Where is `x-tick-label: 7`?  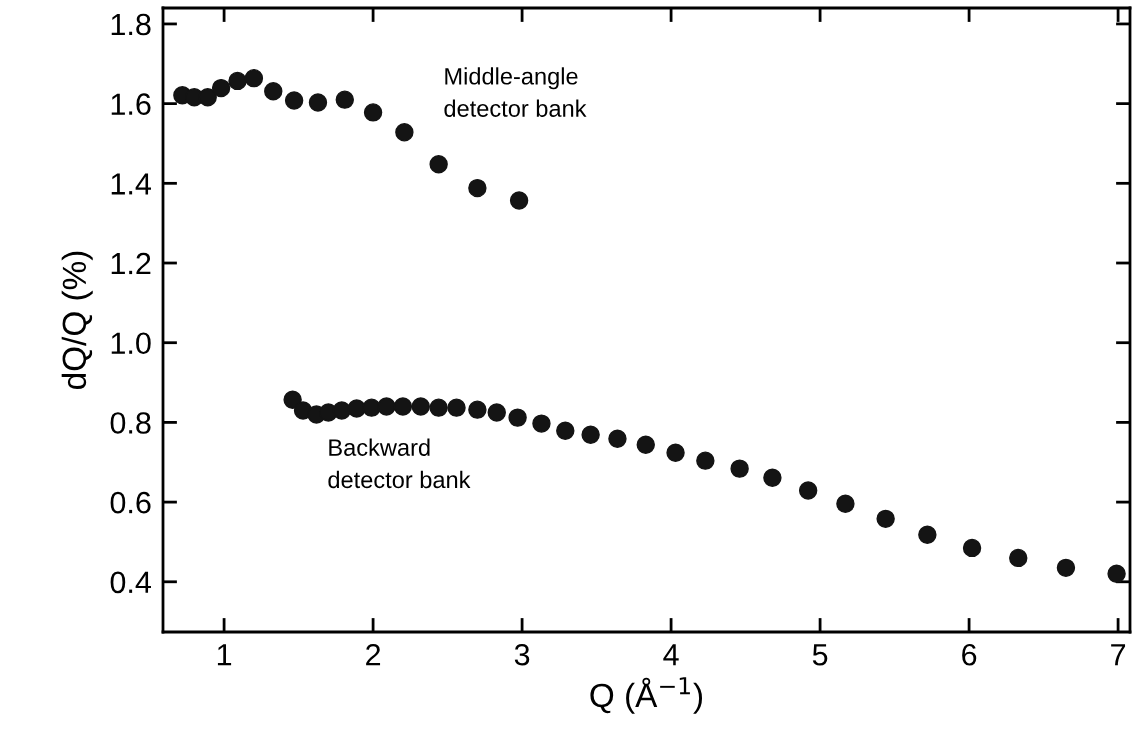
x-tick-label: 7 is located at coordinates (1118, 655).